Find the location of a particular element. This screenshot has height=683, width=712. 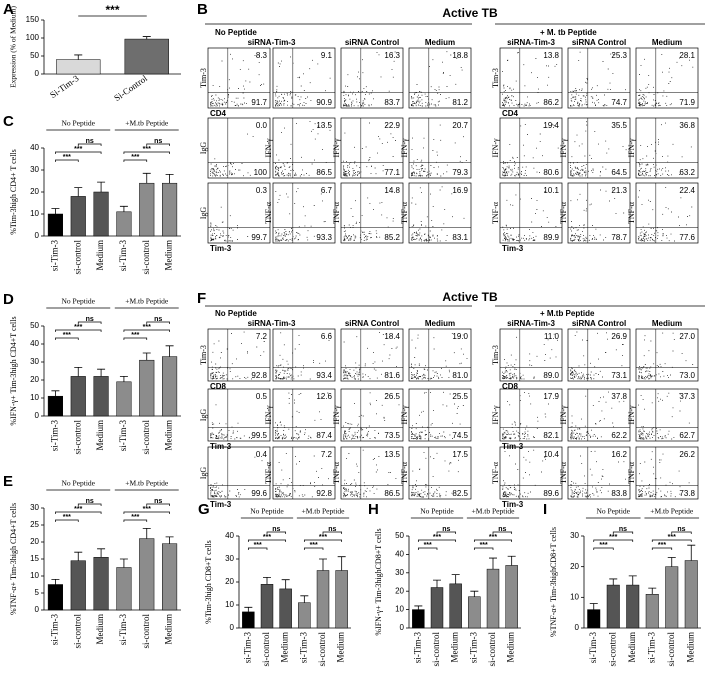

quadrant-value: 26.5 is located at coordinates (392, 396).